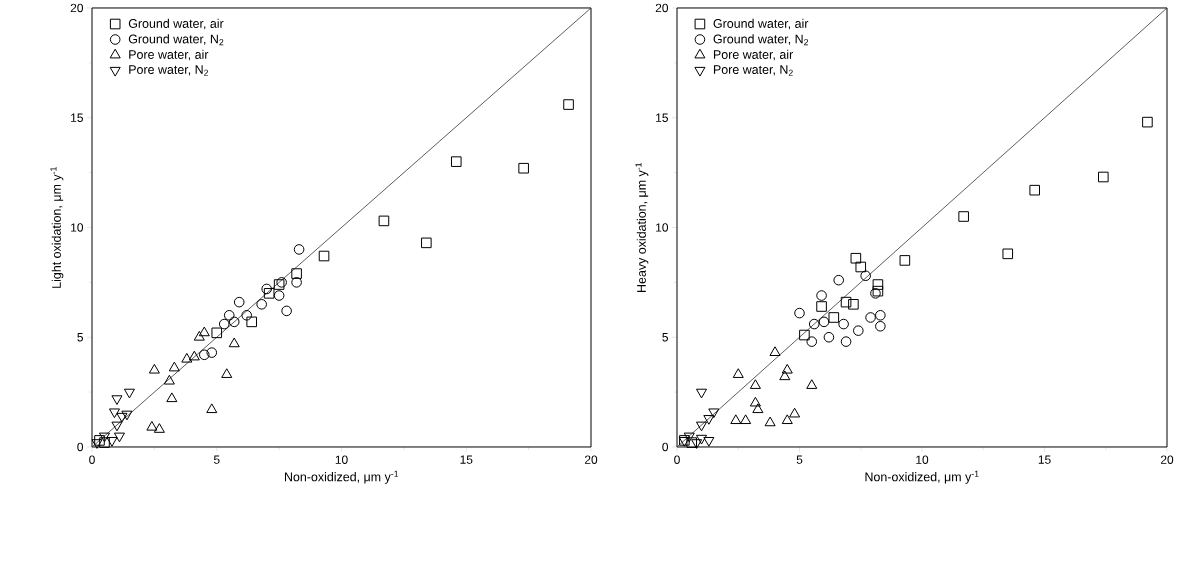 This screenshot has height=577, width=1179. What do you see at coordinates (677, 459) in the screenshot?
I see `x-tick-label: 0` at bounding box center [677, 459].